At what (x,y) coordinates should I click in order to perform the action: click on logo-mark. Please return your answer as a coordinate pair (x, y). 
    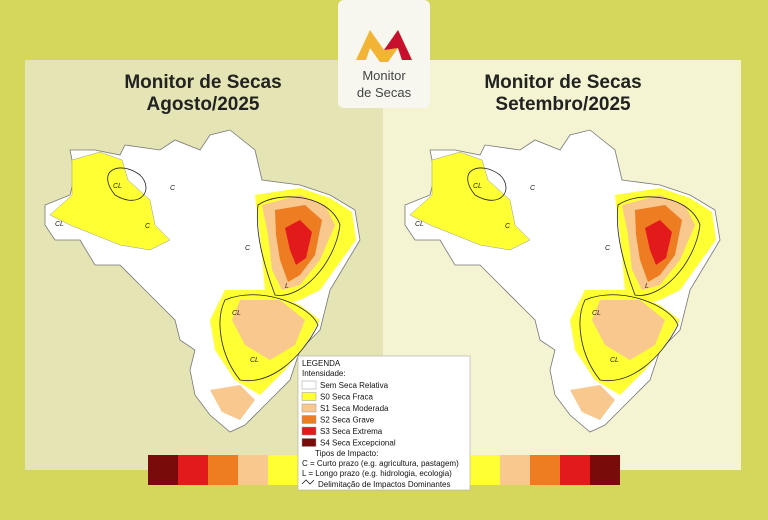
    Looking at the image, I should click on (384, 46).